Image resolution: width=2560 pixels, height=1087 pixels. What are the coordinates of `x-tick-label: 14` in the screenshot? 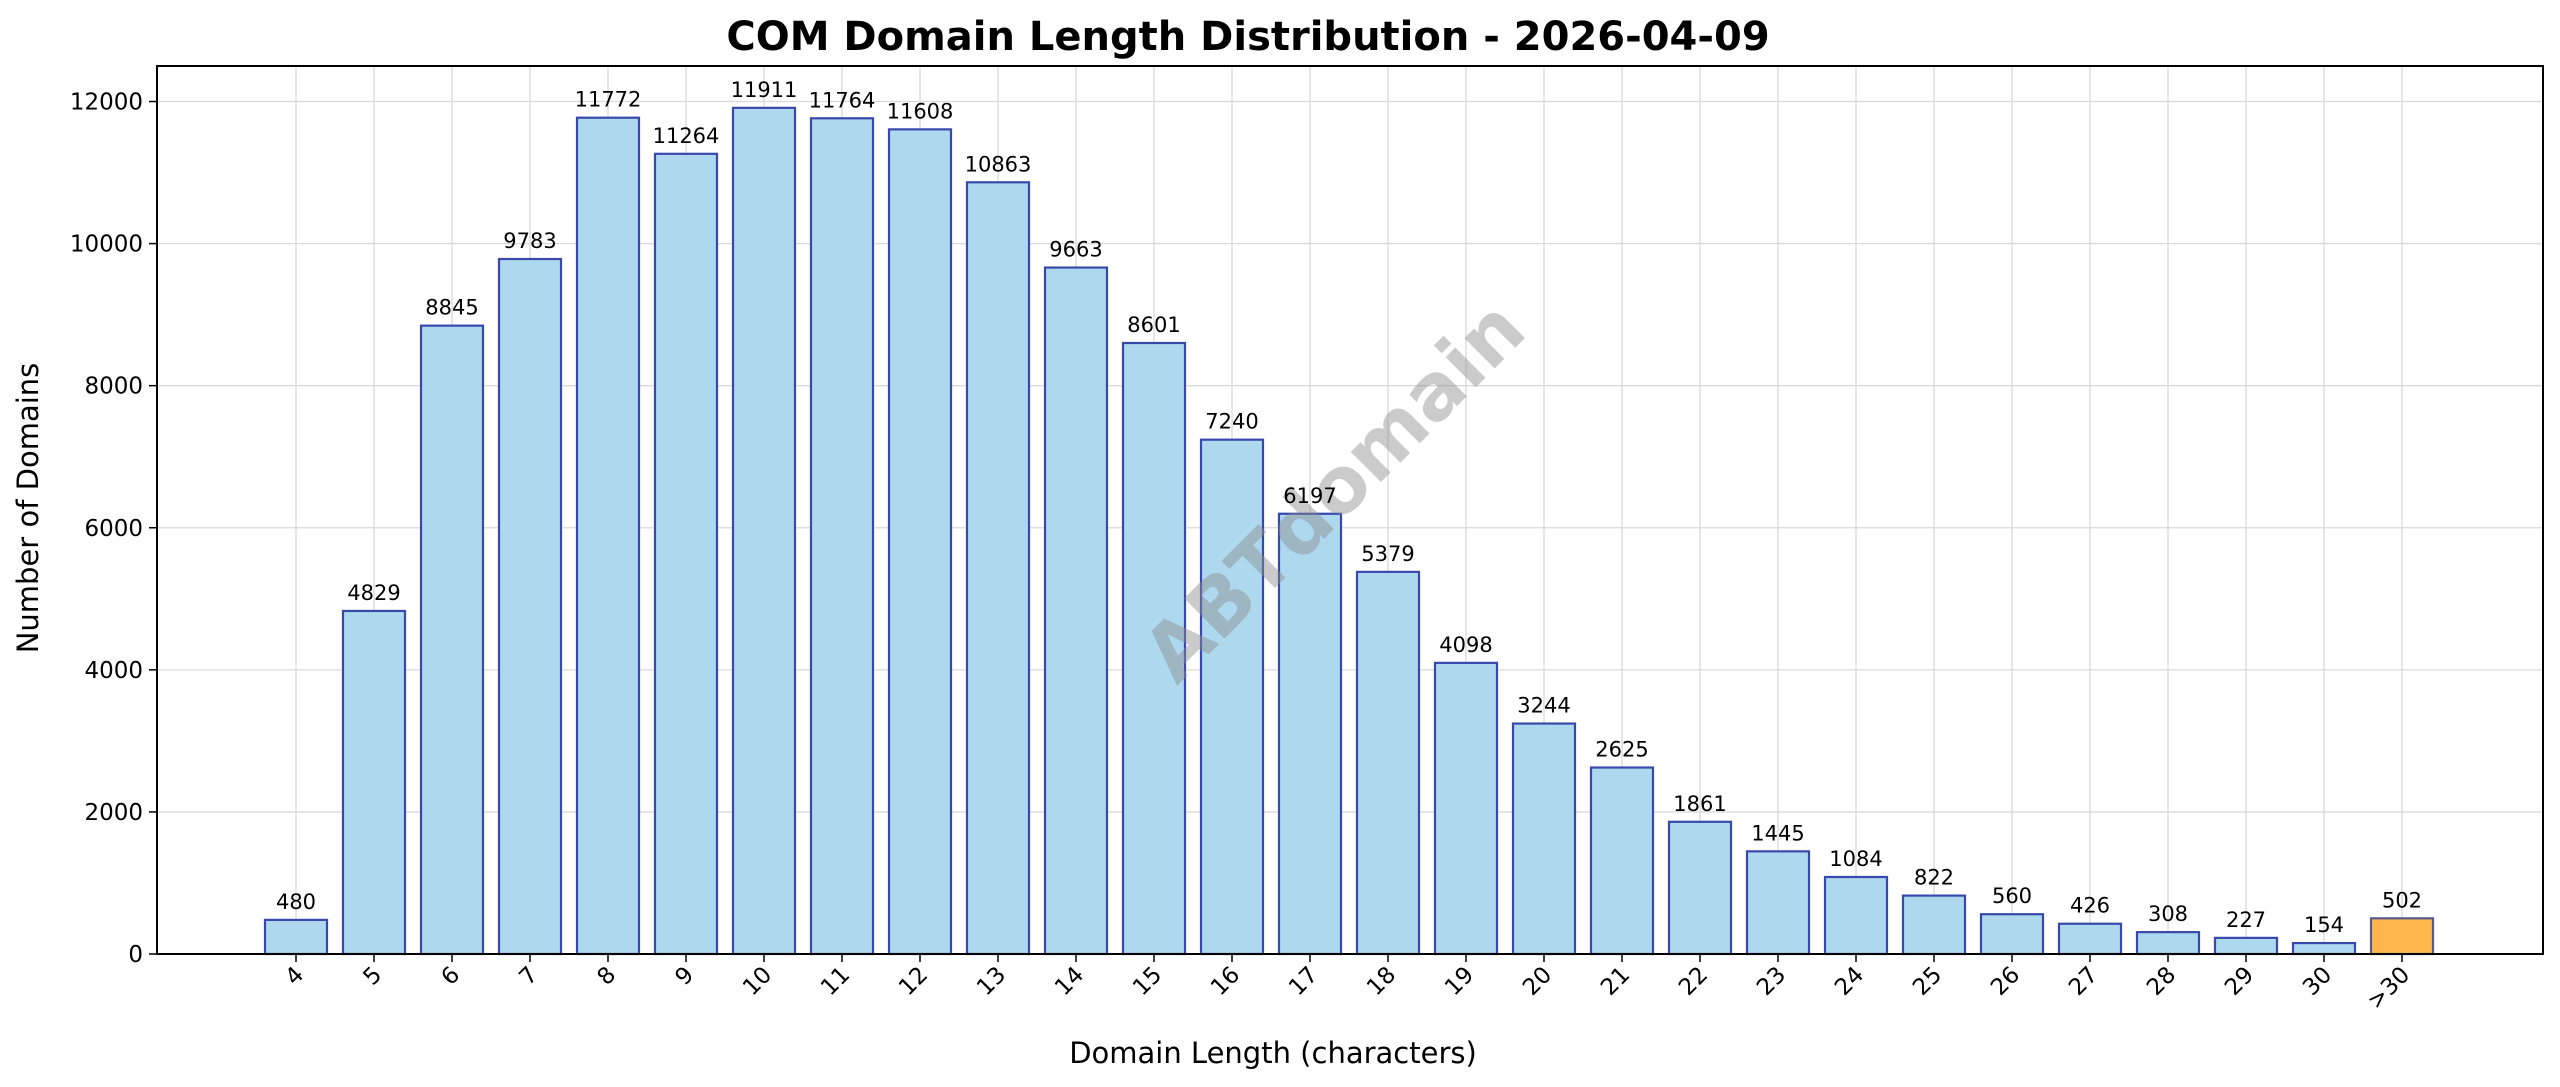 It's located at (1069, 981).